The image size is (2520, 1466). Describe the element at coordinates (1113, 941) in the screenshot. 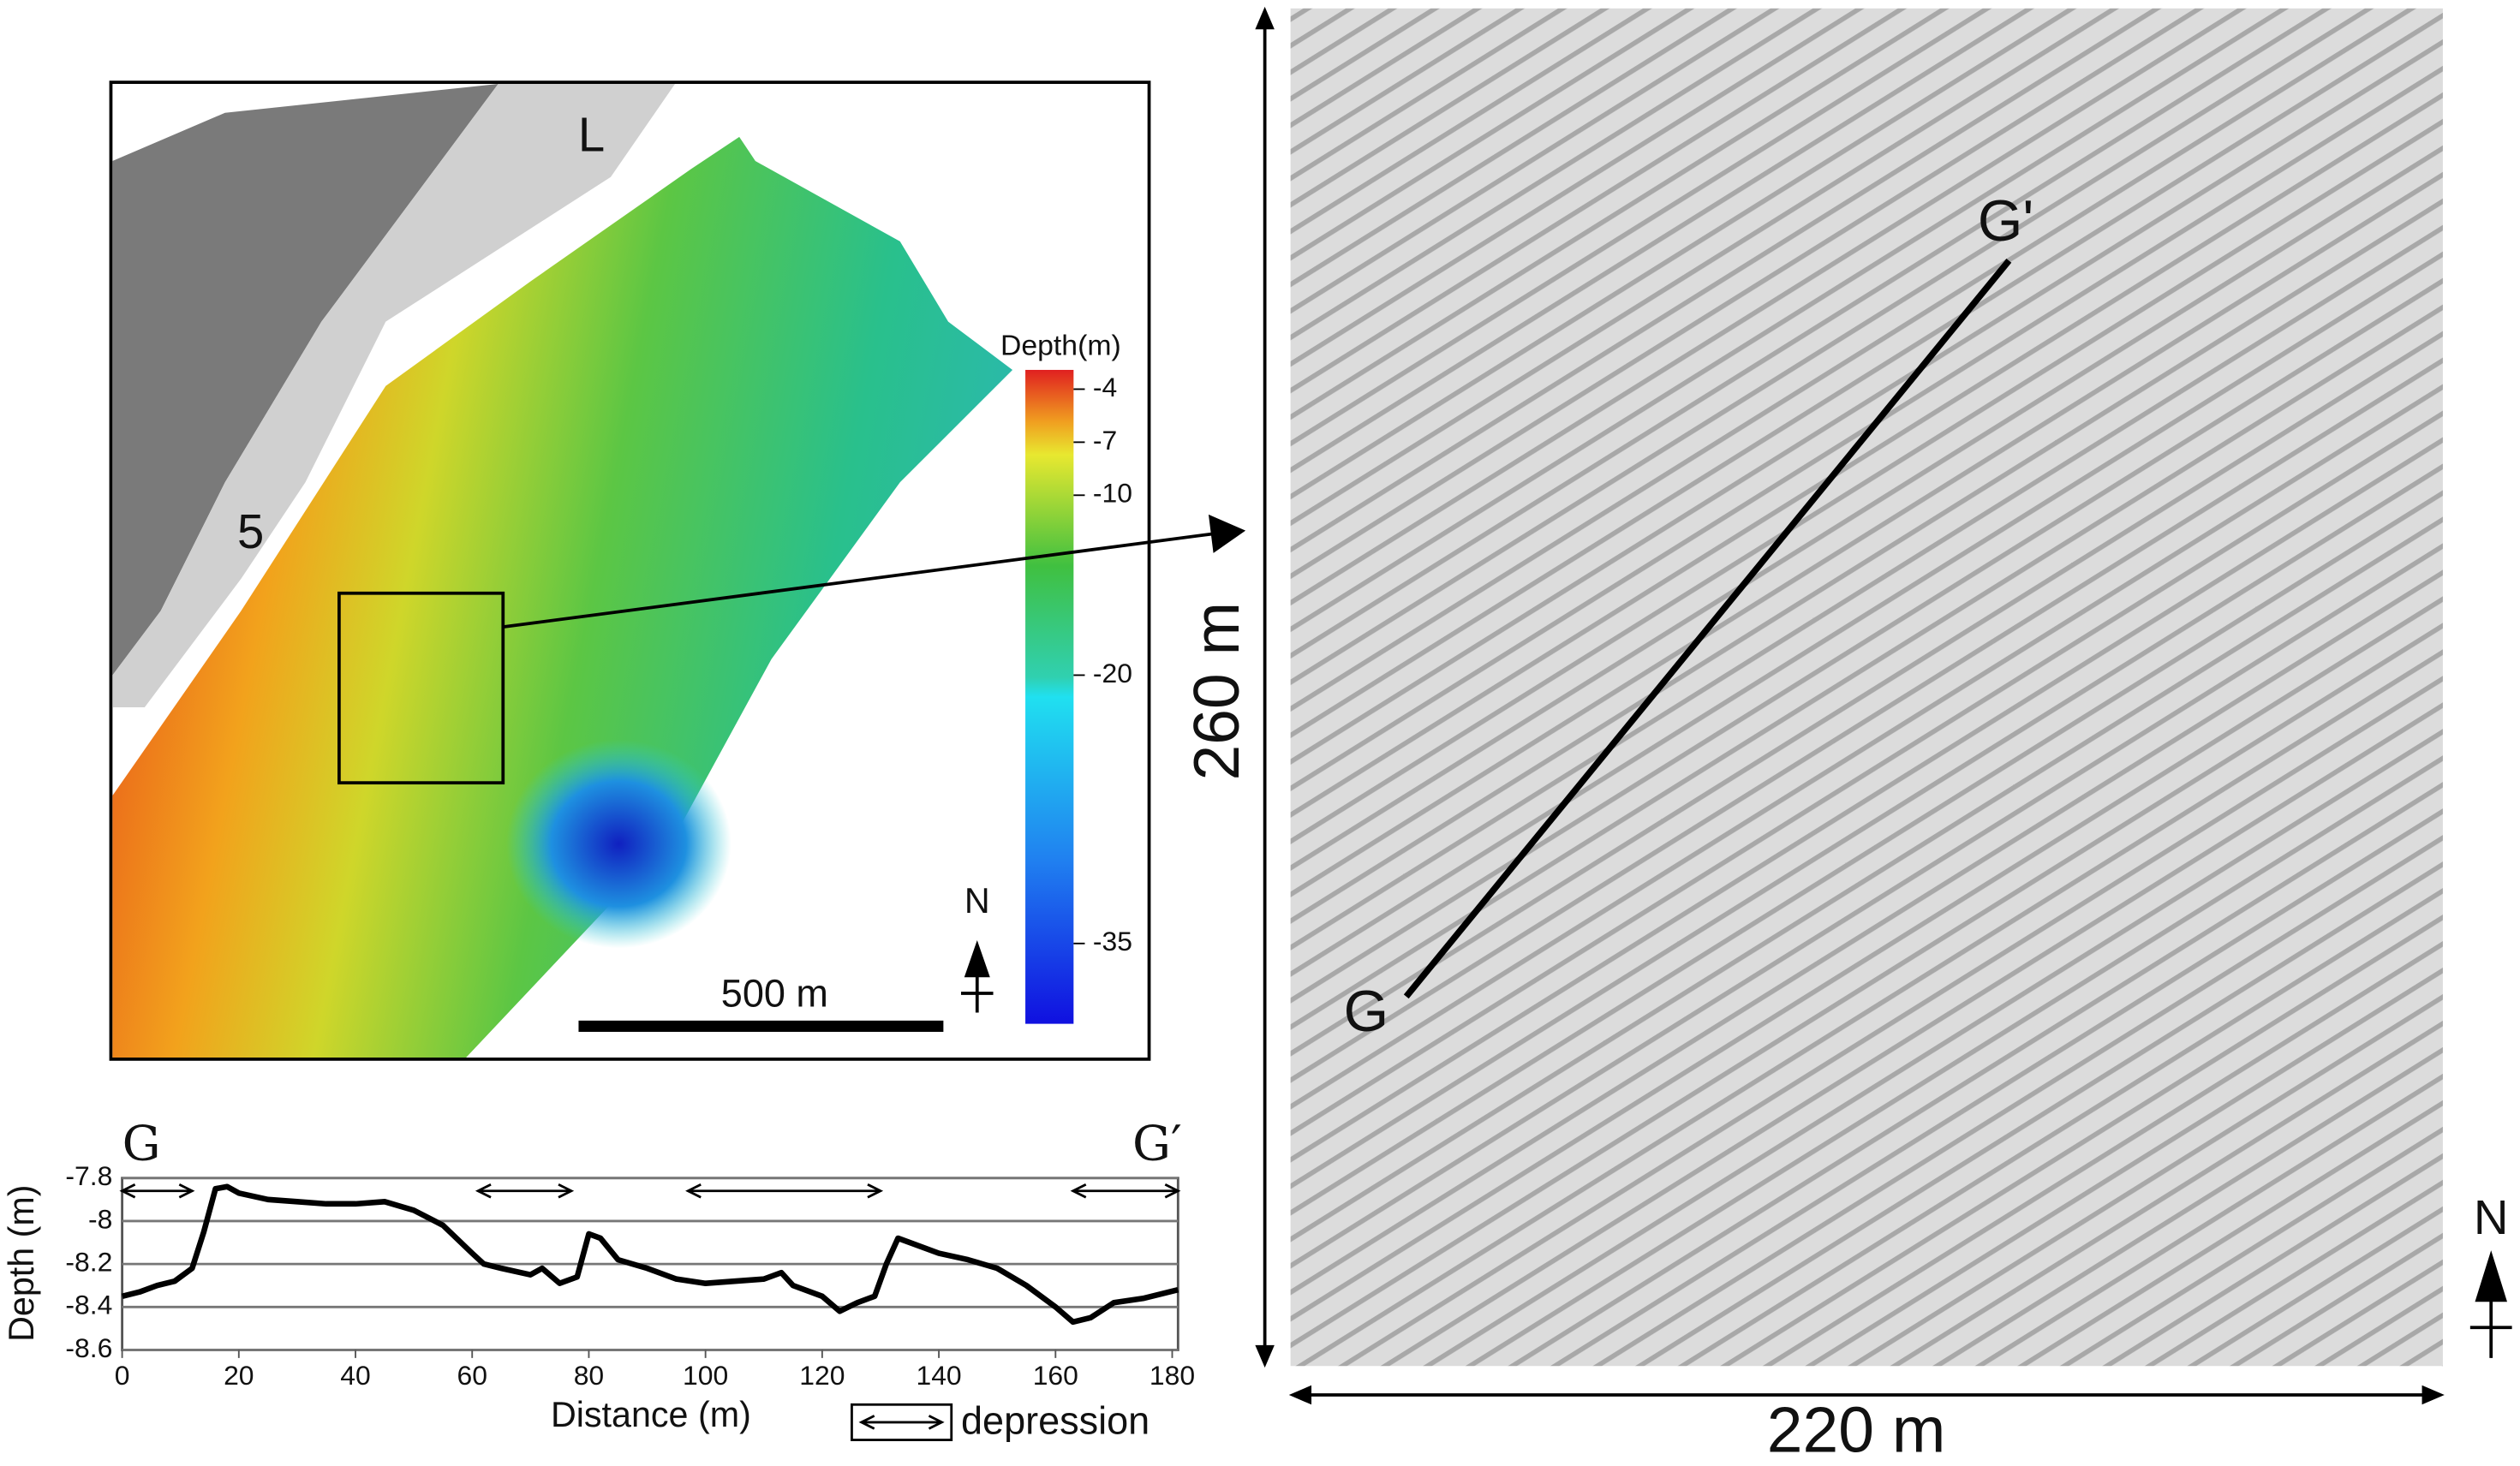

I see `colorbar-tick-label: -35` at that location.